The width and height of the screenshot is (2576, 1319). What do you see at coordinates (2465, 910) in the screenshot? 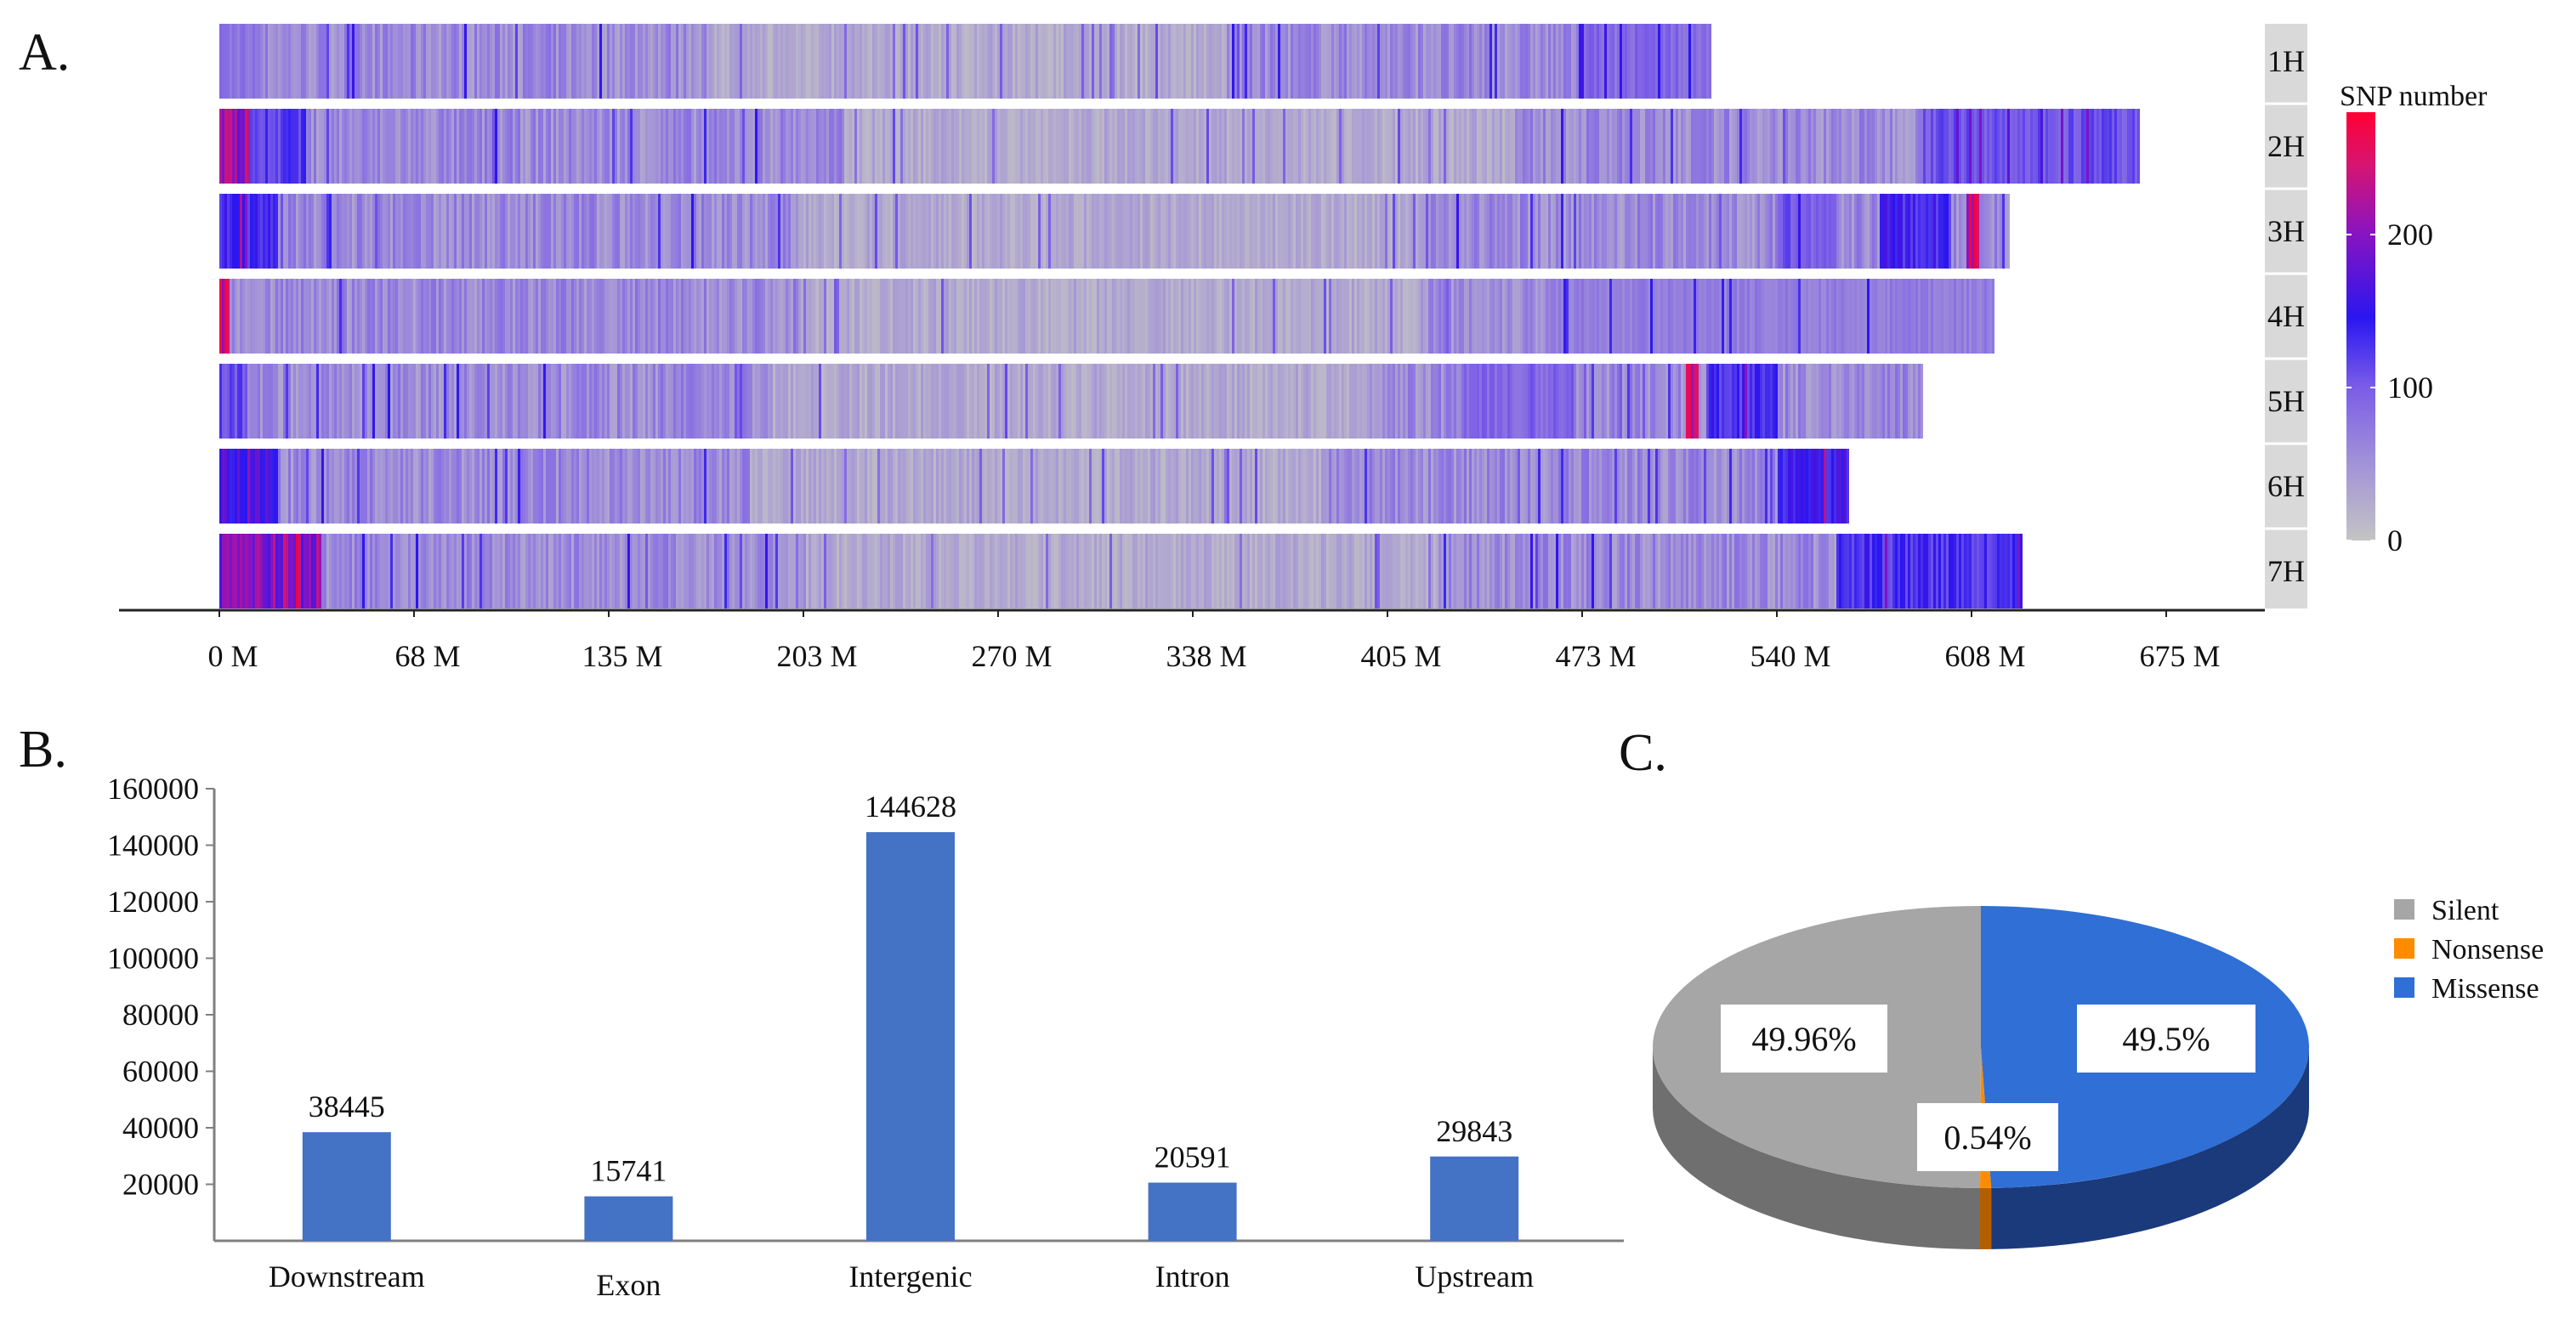
I see `legend-label: Silent` at bounding box center [2465, 910].